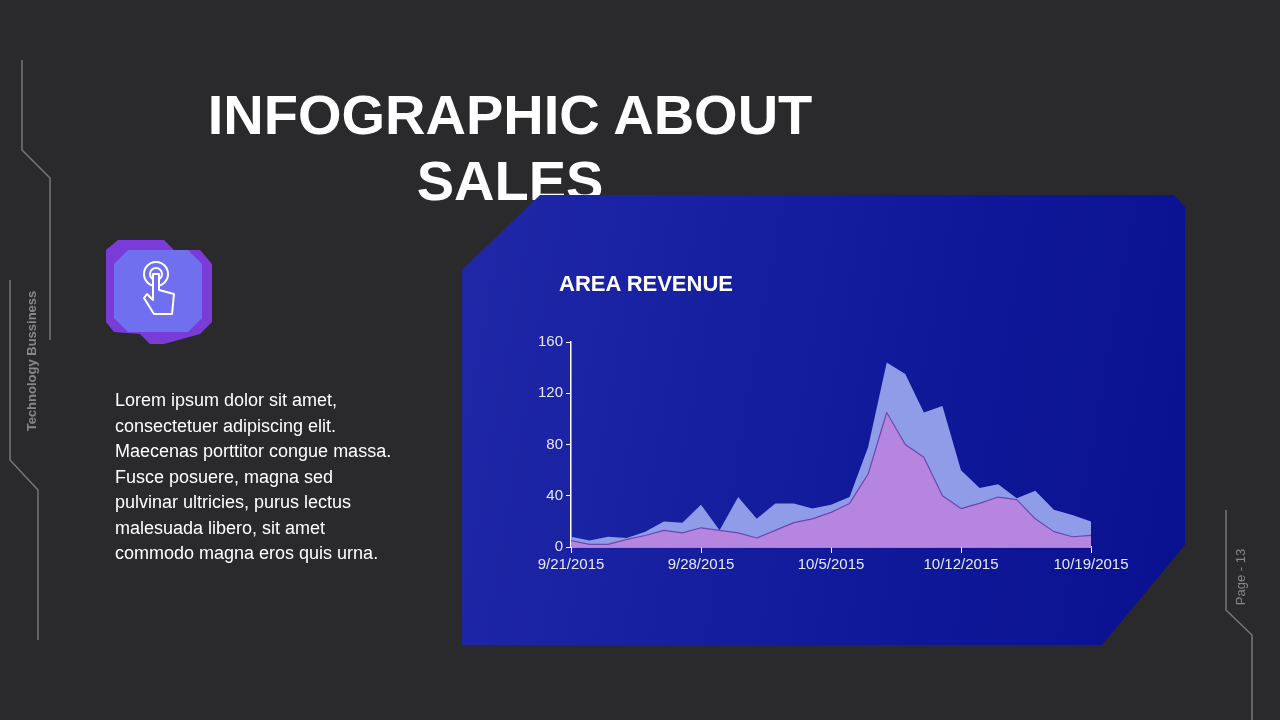 Image resolution: width=1280 pixels, height=720 pixels. Describe the element at coordinates (550, 341) in the screenshot. I see `y-tick-label: 160` at that location.